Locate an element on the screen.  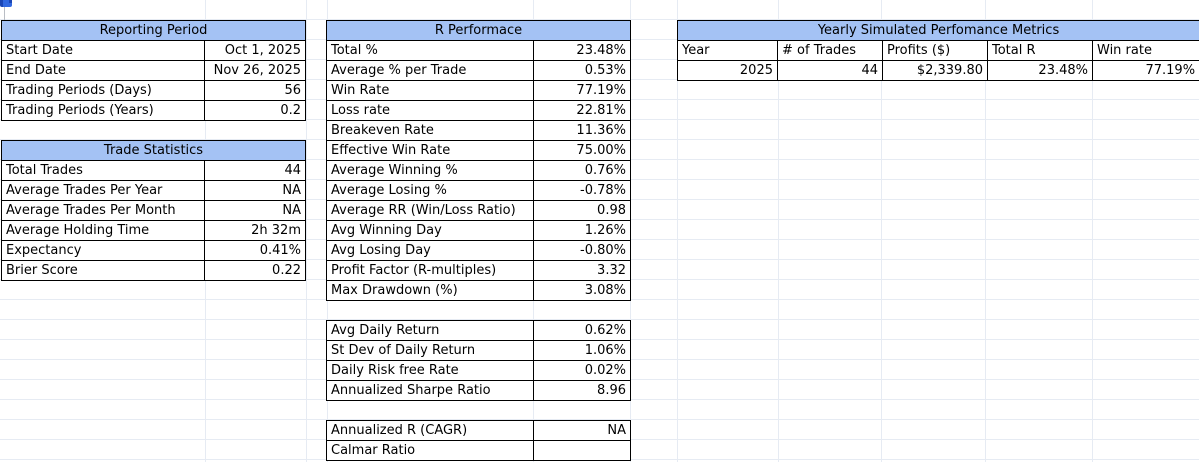
value-cell: 22.81% is located at coordinates (582, 110).